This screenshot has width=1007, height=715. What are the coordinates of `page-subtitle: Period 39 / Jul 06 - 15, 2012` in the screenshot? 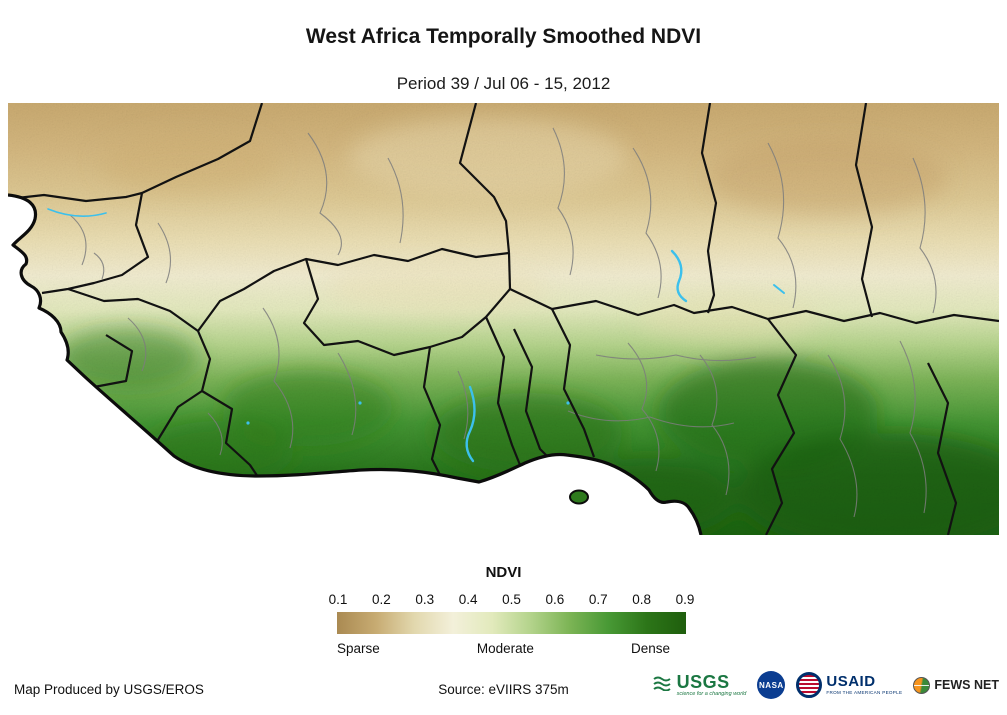 It's located at (503, 83).